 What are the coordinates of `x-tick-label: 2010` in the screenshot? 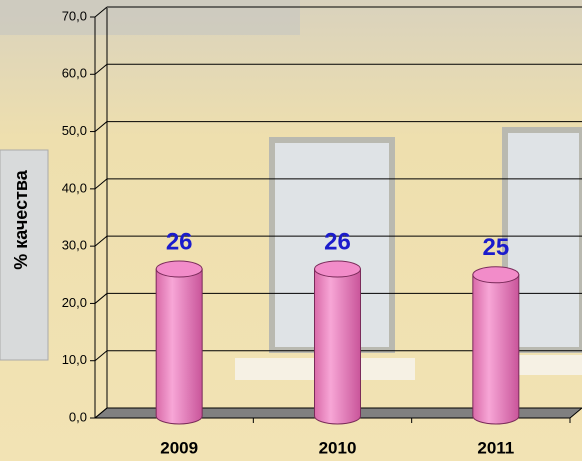 It's located at (338, 447).